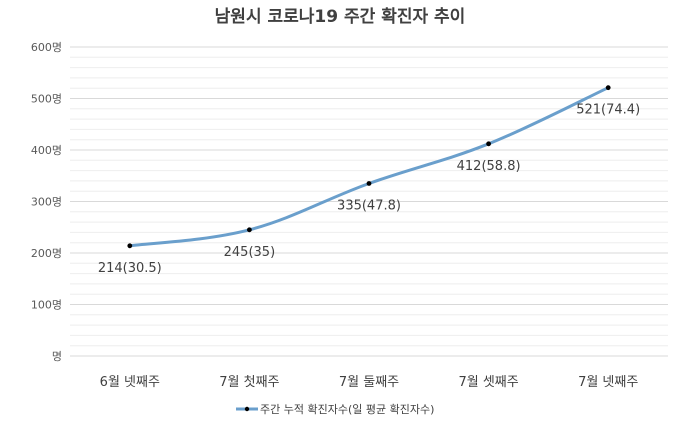 This screenshot has width=680, height=422. Describe the element at coordinates (340, 17) in the screenshot. I see `chart-title: 남원시 코로나19 주간 확진자 추이` at that location.